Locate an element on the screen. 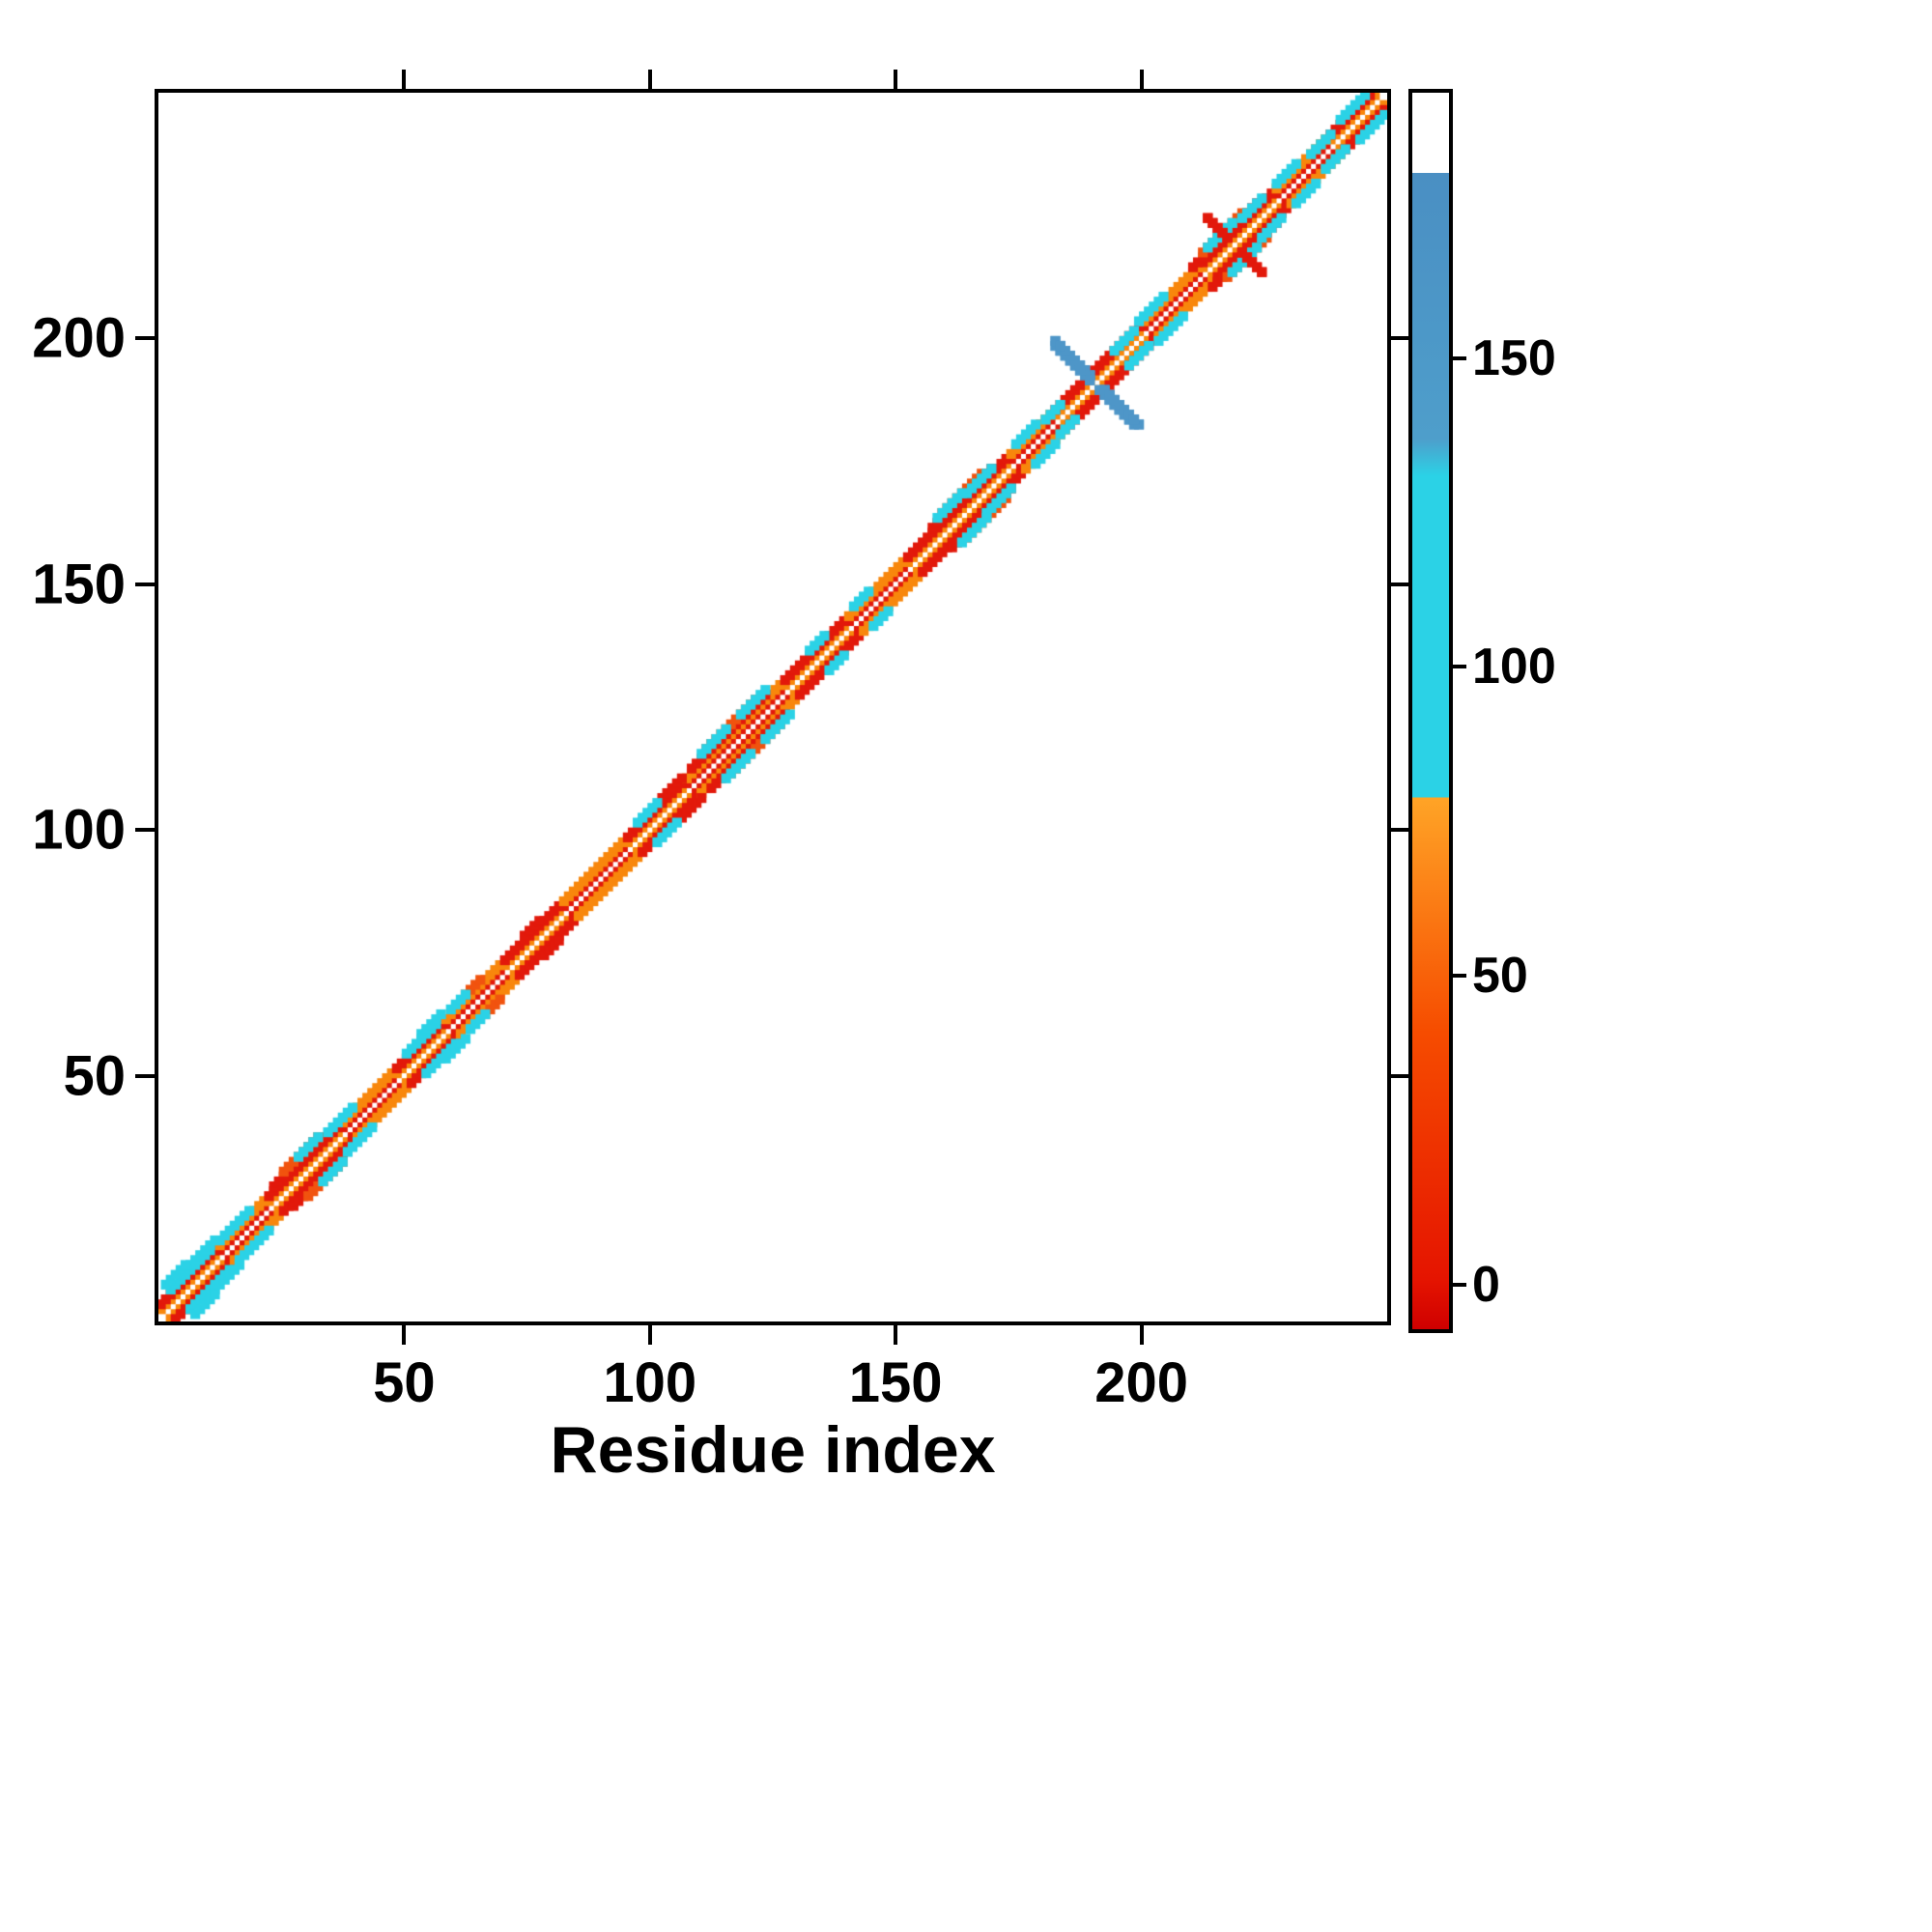 The image size is (1932, 1932). colorbar-tick-label: 150 is located at coordinates (1514, 357).